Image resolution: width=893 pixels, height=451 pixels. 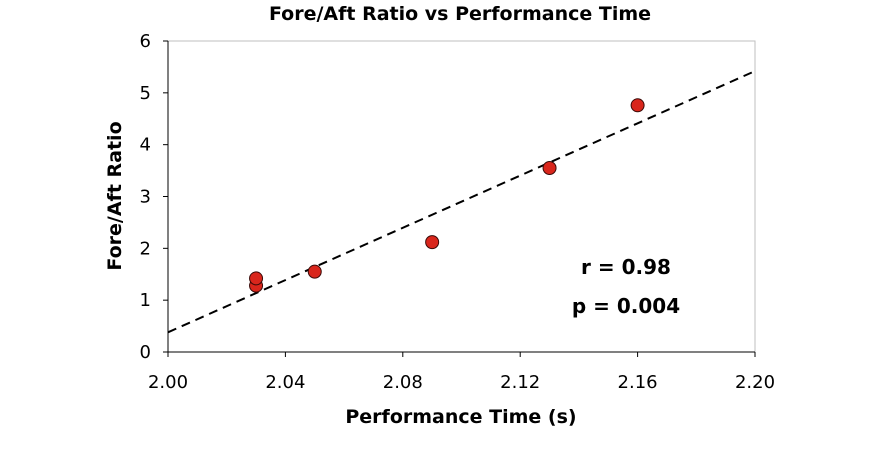 I want to click on x-tick-label: 2.04, so click(x=285, y=382).